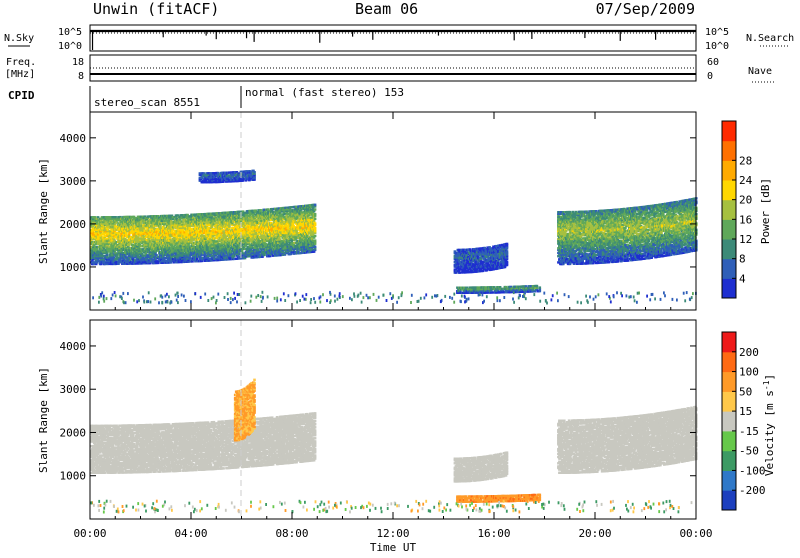  What do you see at coordinates (760, 71) in the screenshot?
I see `nave-label: Nave` at bounding box center [760, 71].